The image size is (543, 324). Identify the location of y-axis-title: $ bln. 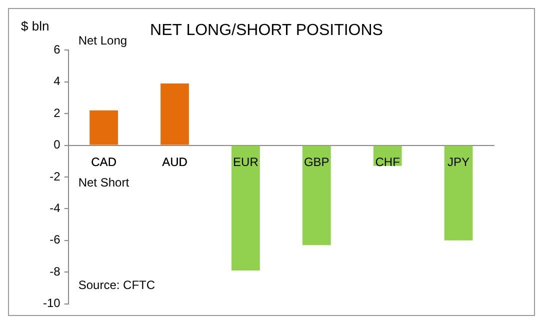
(35, 26).